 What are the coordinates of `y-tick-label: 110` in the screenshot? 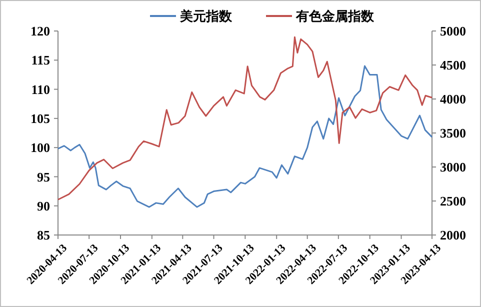 It's located at (40, 89).